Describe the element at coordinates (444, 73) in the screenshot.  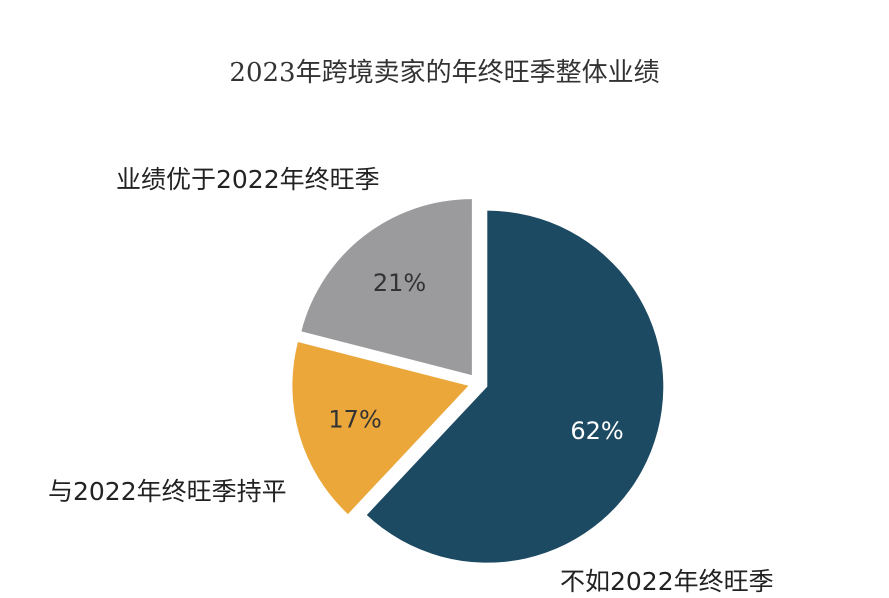
I see `chart-title: 2023年跨境卖家的年终旺季整体业绩` at that location.